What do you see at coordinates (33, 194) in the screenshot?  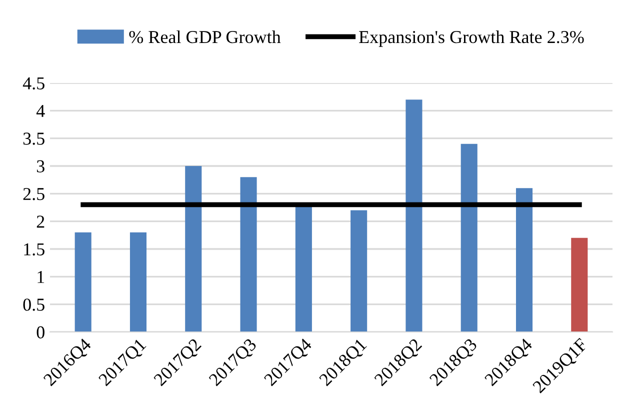 I see `y-tick-label: 2.5` at bounding box center [33, 194].